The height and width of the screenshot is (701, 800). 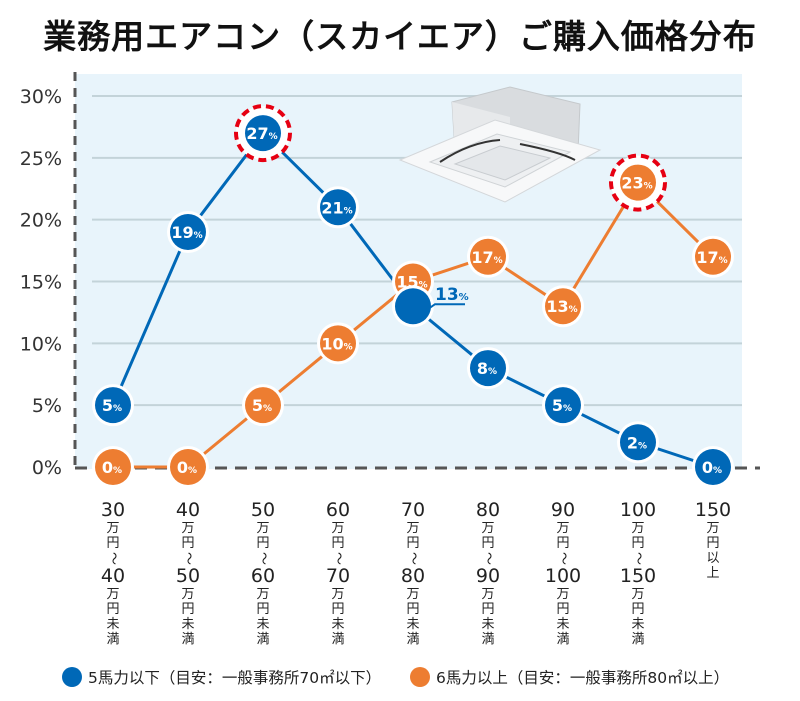 I want to click on data-point: 17%, so click(x=488, y=256).